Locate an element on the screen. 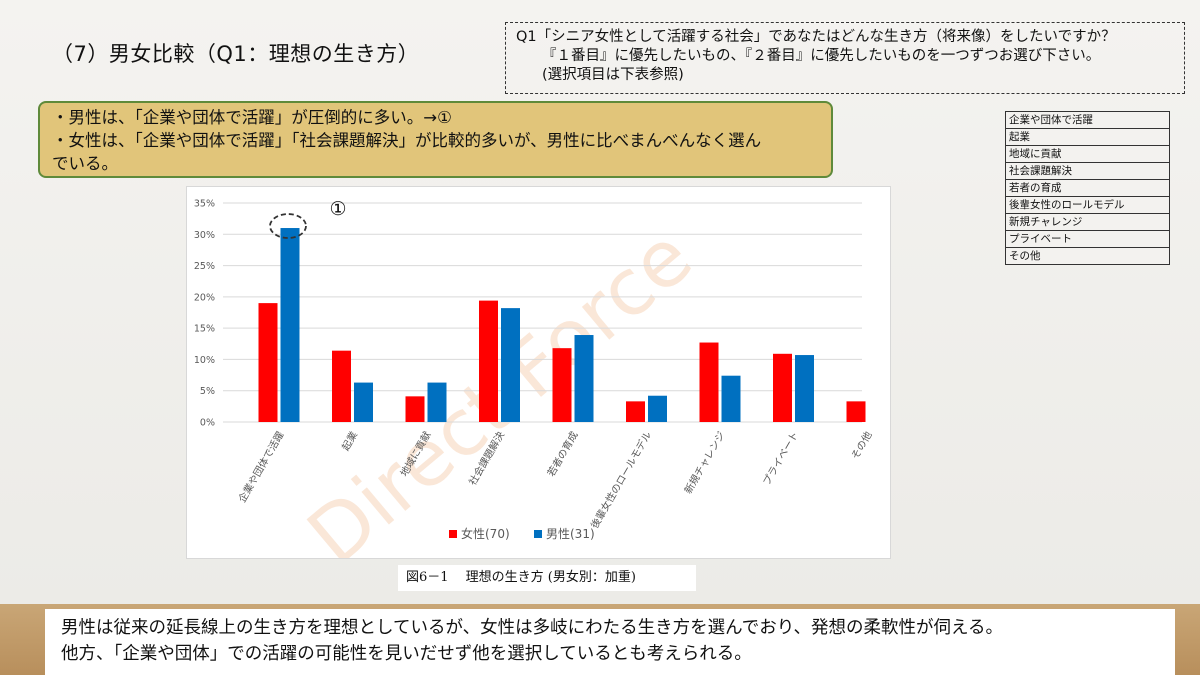 The image size is (1200, 675). y-tick-label: 30% is located at coordinates (204, 235).